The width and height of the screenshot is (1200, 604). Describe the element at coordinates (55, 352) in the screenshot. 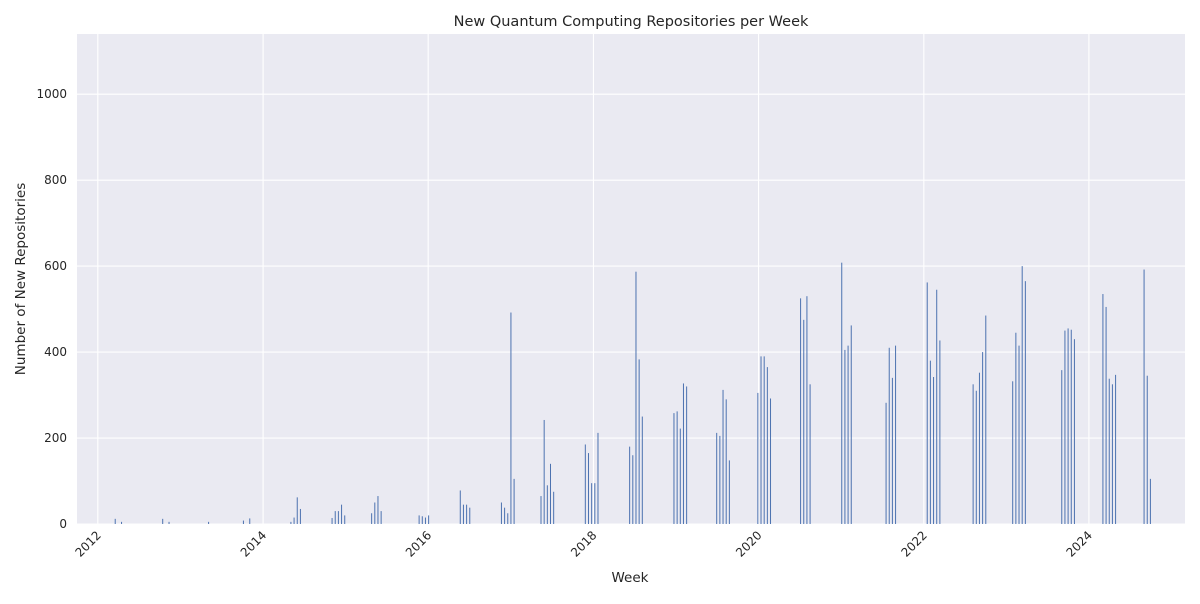

I see `y-tick-label: 400` at that location.